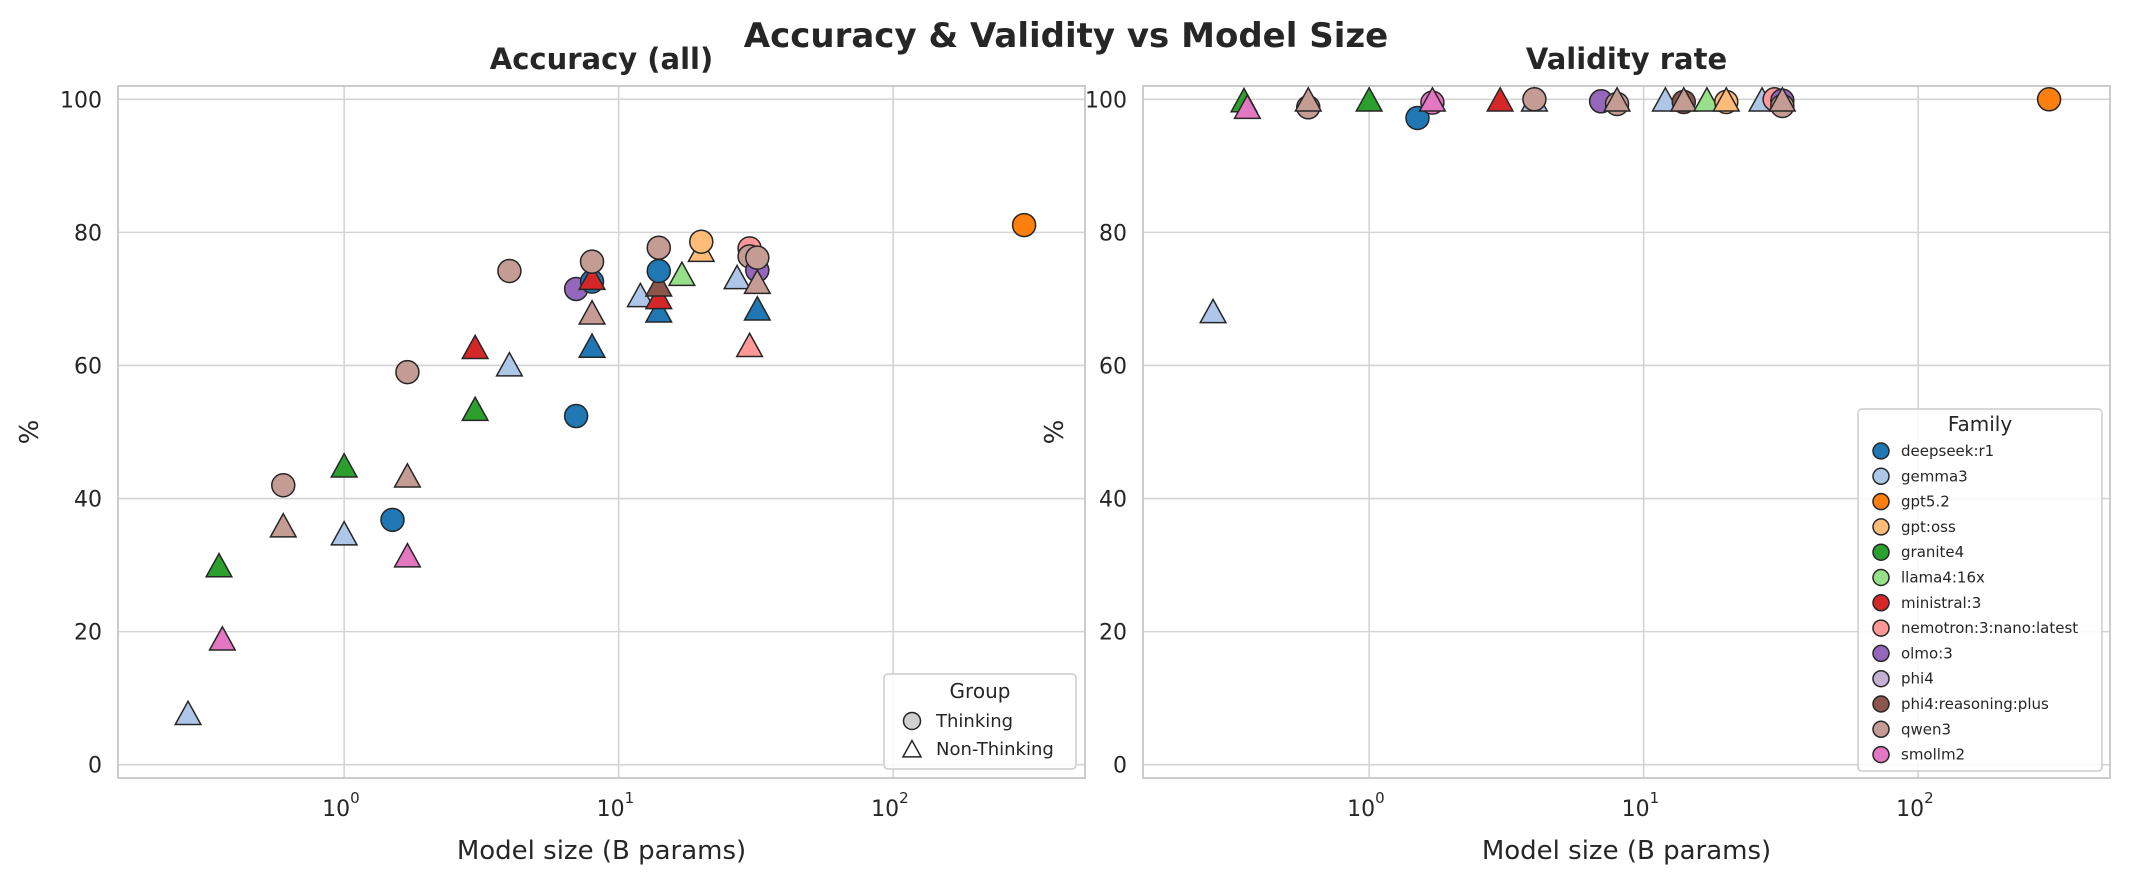 The width and height of the screenshot is (2132, 887). I want to click on legend-entry-label: ministral:3, so click(1941, 603).